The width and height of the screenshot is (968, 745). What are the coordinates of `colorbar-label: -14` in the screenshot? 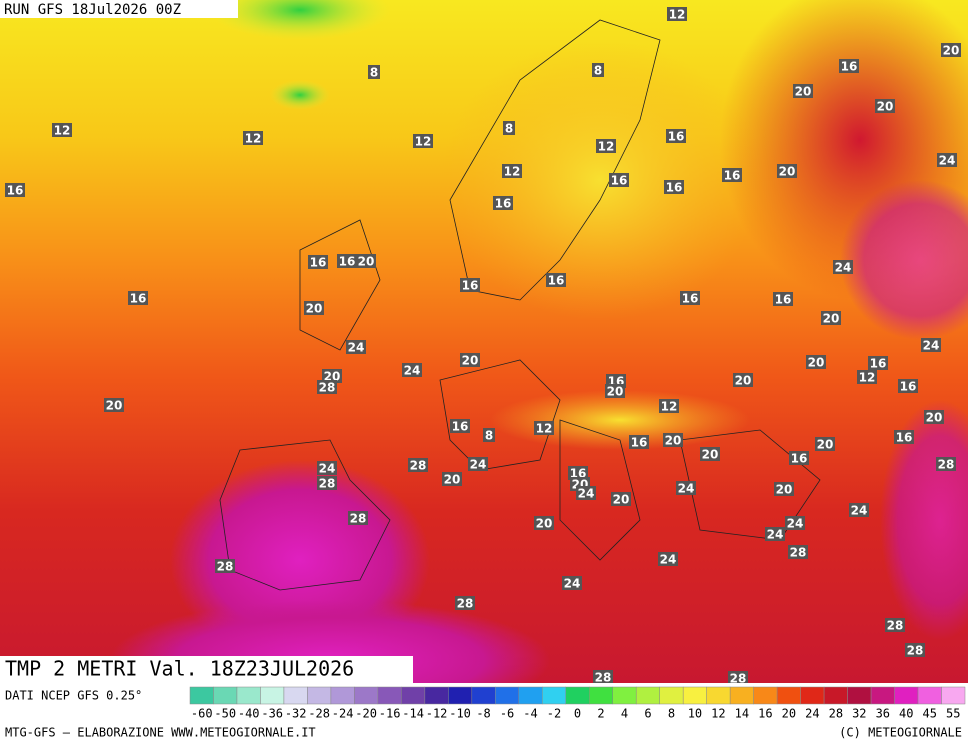 It's located at (413, 714).